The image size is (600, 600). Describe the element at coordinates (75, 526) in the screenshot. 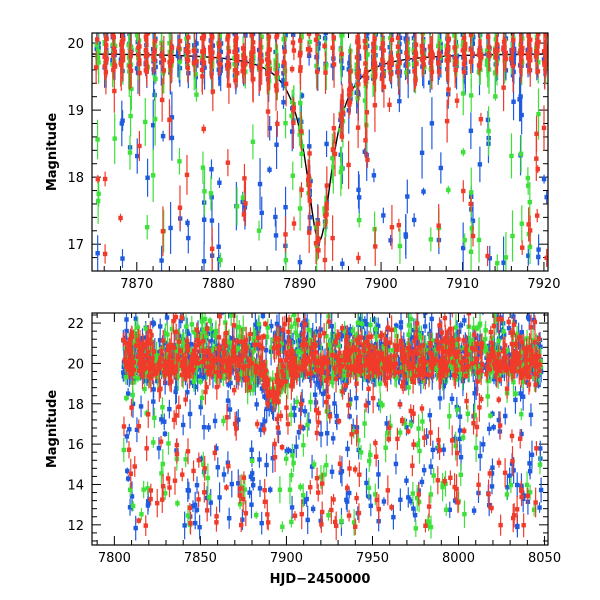

I see `y-tick-label: 12` at that location.